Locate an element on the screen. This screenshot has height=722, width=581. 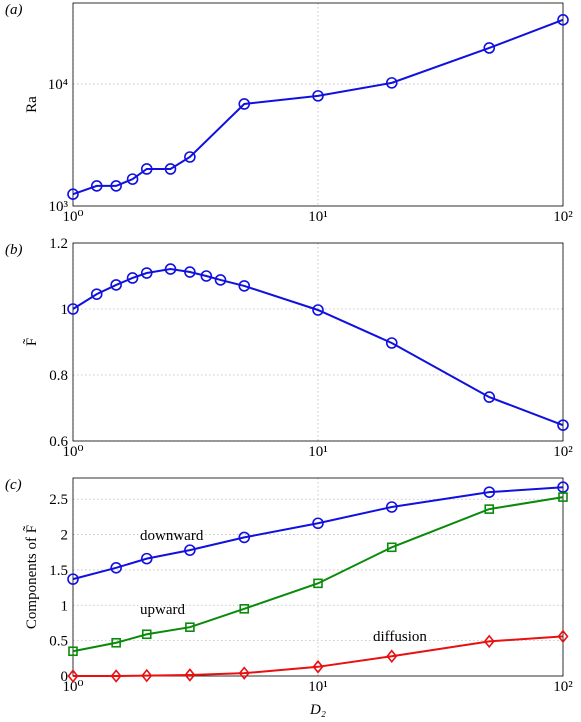
y-axis-label: Ra is located at coordinates (32, 104).